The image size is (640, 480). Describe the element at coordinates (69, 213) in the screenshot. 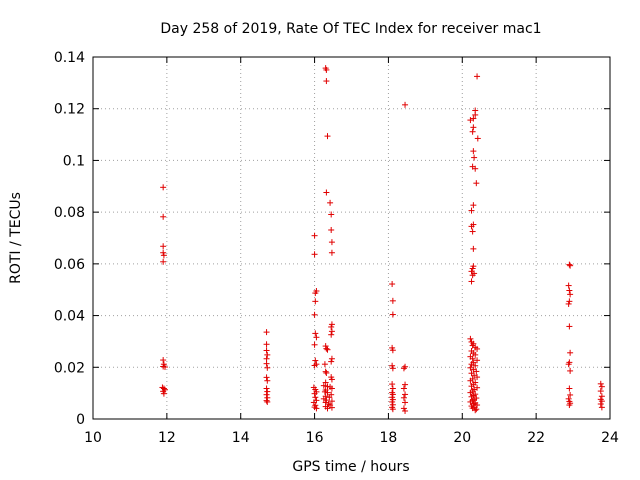

I see `y-tick-label: 0.08` at that location.